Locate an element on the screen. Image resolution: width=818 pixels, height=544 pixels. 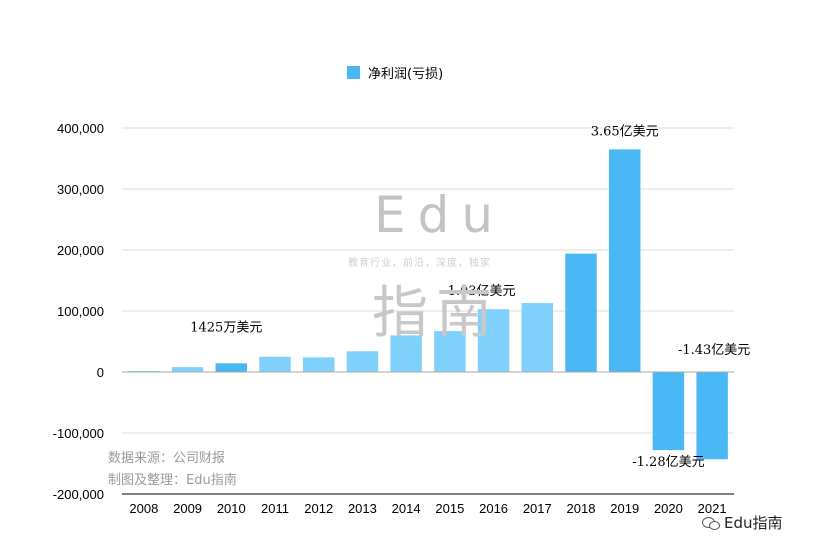
bar-2018 is located at coordinates (581, 312).